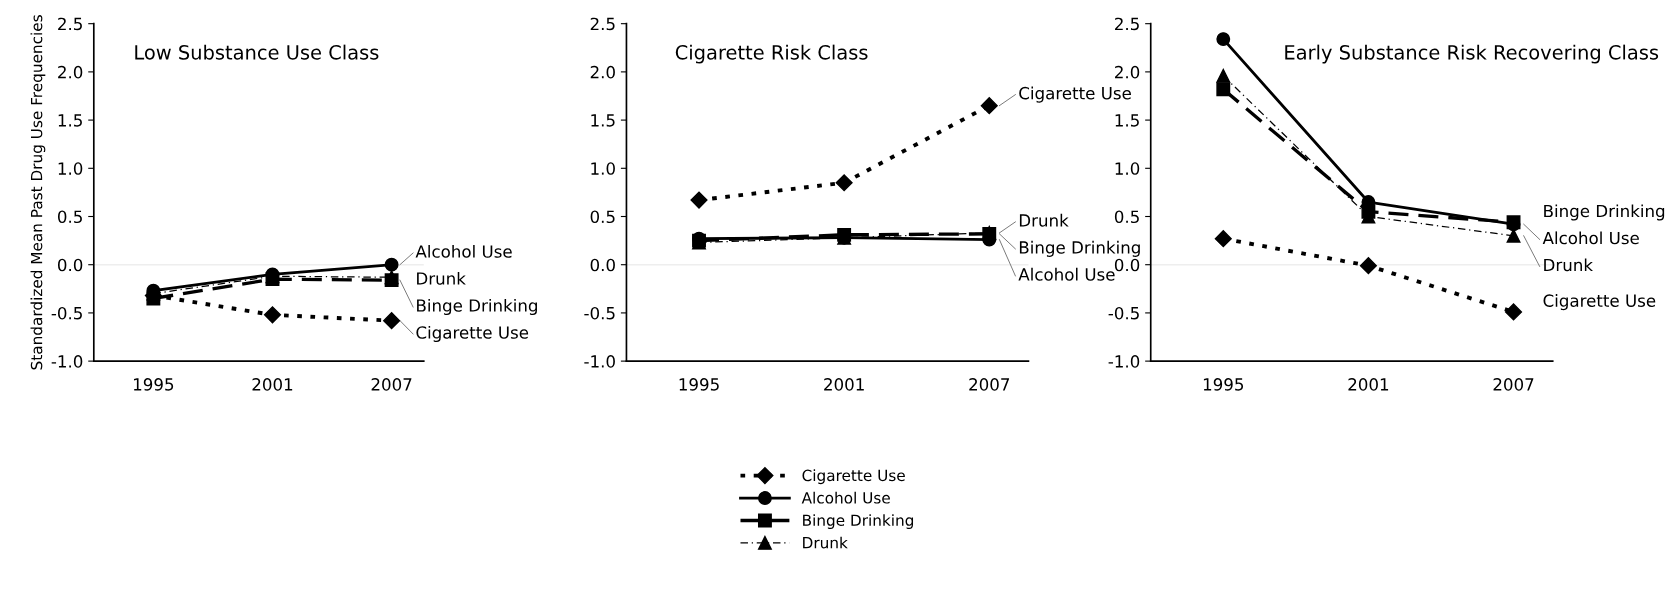 Image resolution: width=1675 pixels, height=592 pixels. What do you see at coordinates (1044, 220) in the screenshot?
I see `text: Drunk` at bounding box center [1044, 220].